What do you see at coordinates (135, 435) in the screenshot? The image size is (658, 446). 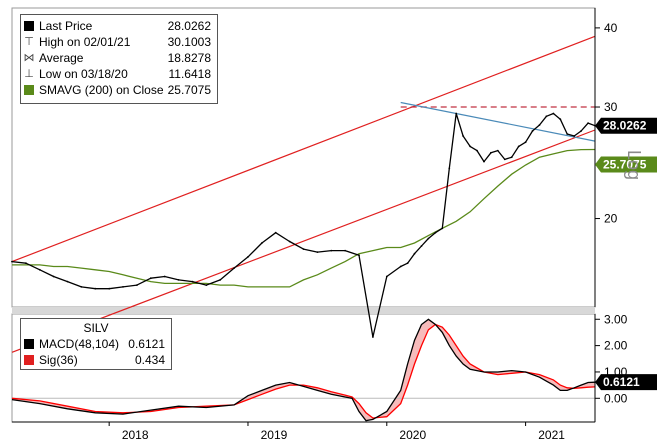 I see `x-tick-label: 2018` at bounding box center [135, 435].